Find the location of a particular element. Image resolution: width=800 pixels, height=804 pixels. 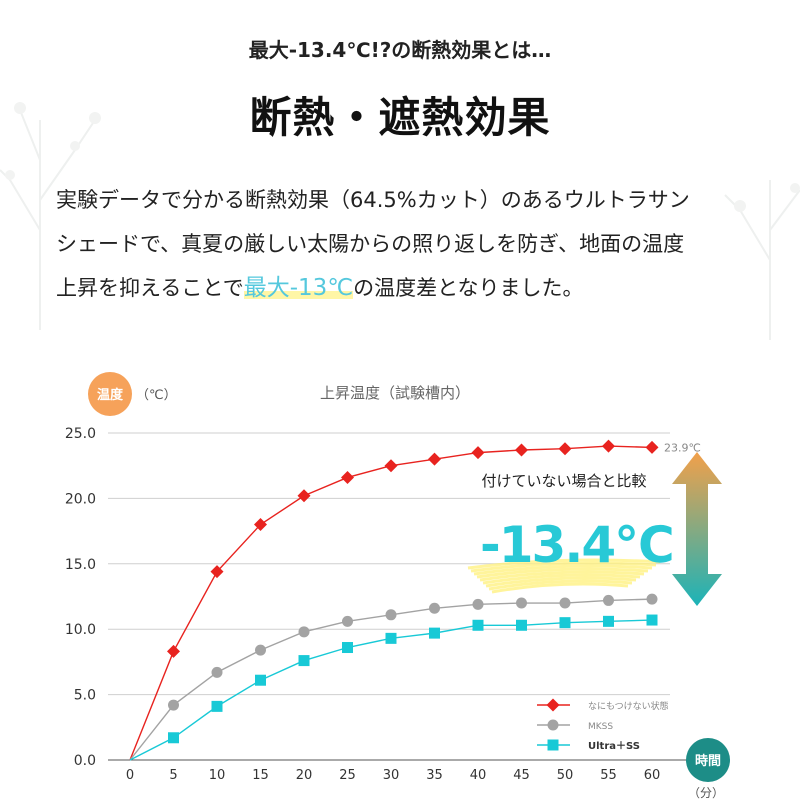

page-title: 断熱・遮熱効果 is located at coordinates (400, 117).